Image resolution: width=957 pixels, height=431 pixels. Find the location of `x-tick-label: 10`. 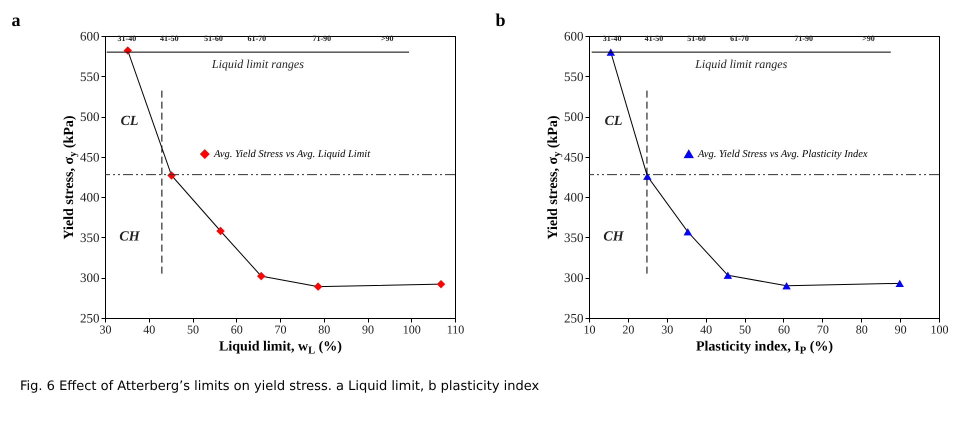

x-tick-label: 10 is located at coordinates (590, 329).